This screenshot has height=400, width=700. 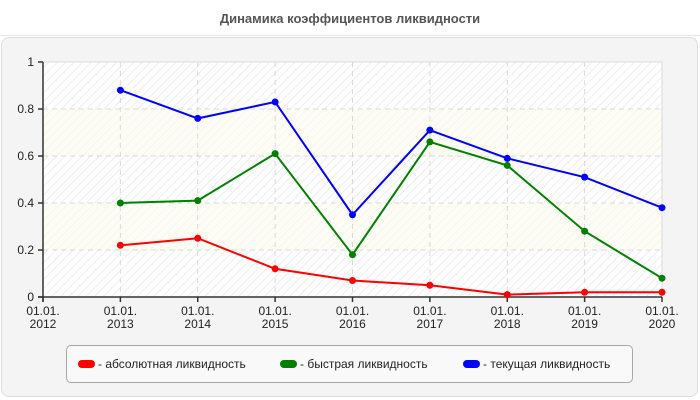 I want to click on x-tick-label: 2020, so click(x=662, y=324).